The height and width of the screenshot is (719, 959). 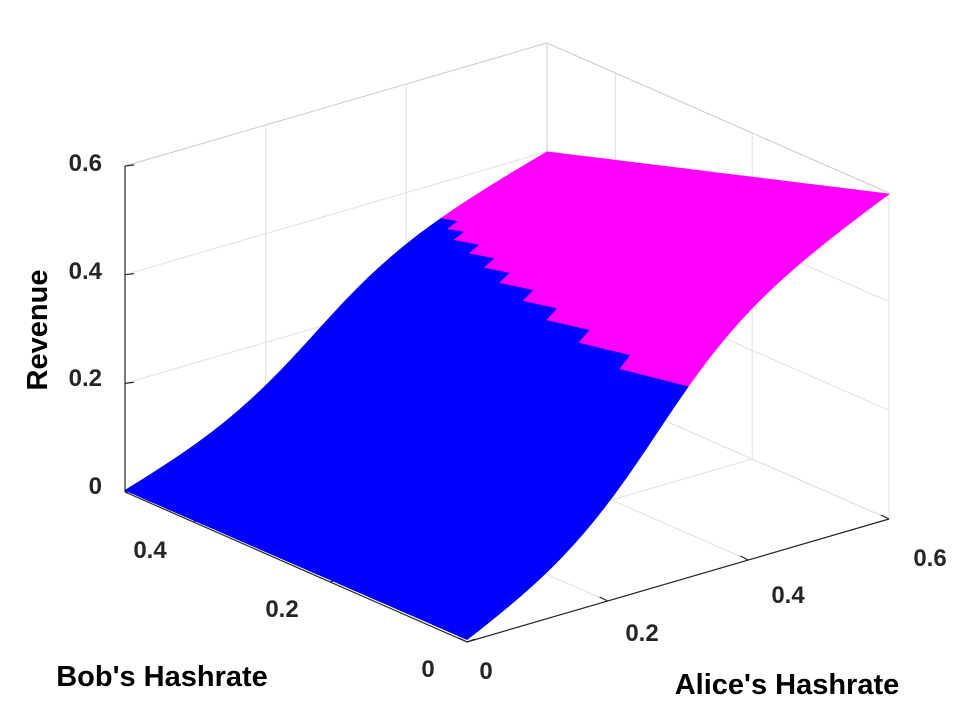 I want to click on z-axis-tick-labels: 0 0.2 0.4 0.6, so click(x=86, y=325).